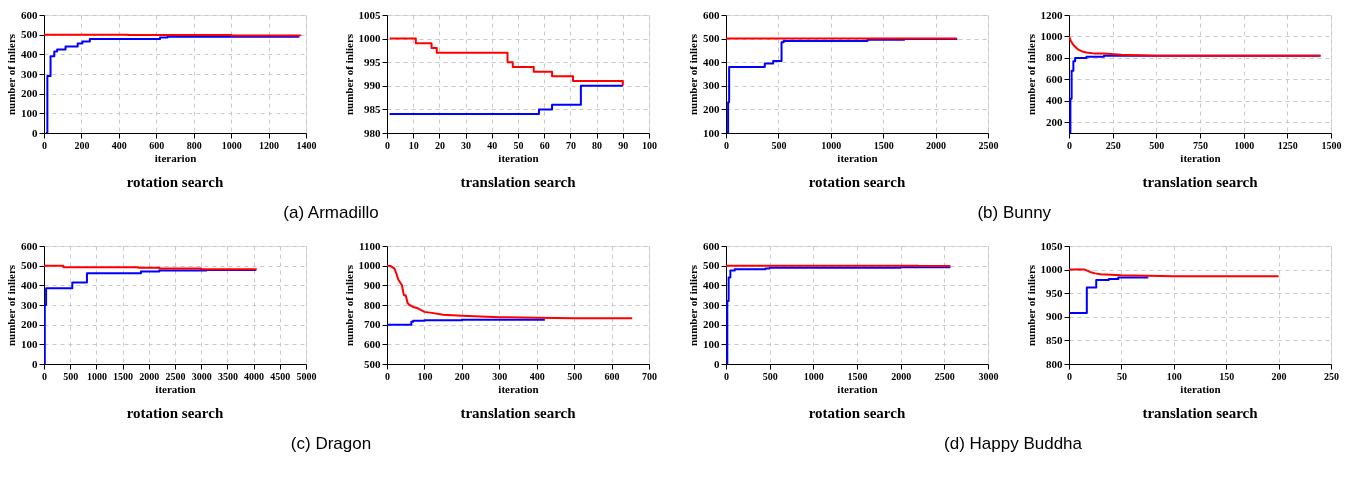 This screenshot has height=500, width=1361. I want to click on x-tick-label: 1000, so click(231, 145).